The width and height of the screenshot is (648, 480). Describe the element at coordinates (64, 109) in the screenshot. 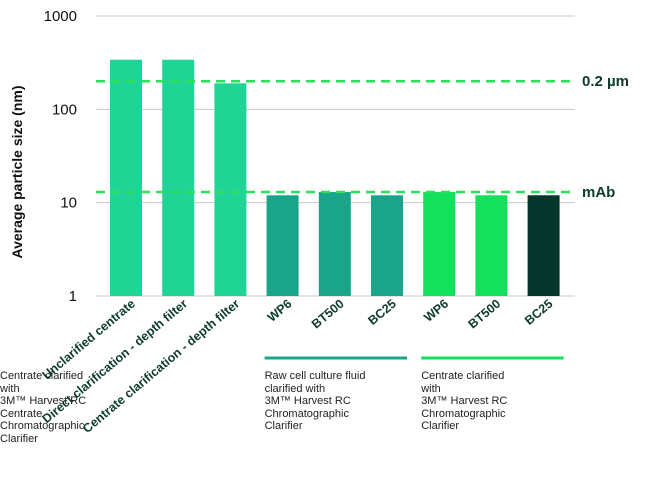

I see `y-tick-label: 100` at that location.